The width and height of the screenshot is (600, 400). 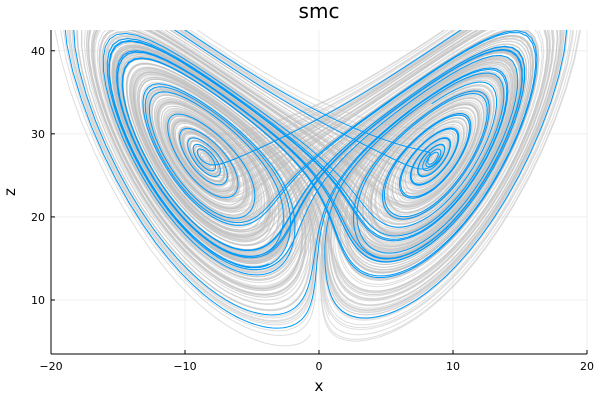 What do you see at coordinates (184, 366) in the screenshot?
I see `x-tick-label: −10` at bounding box center [184, 366].